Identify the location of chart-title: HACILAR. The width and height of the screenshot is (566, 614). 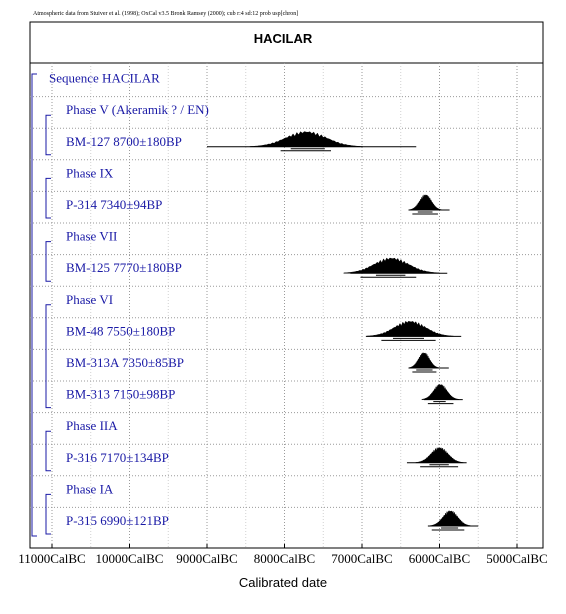
(283, 38).